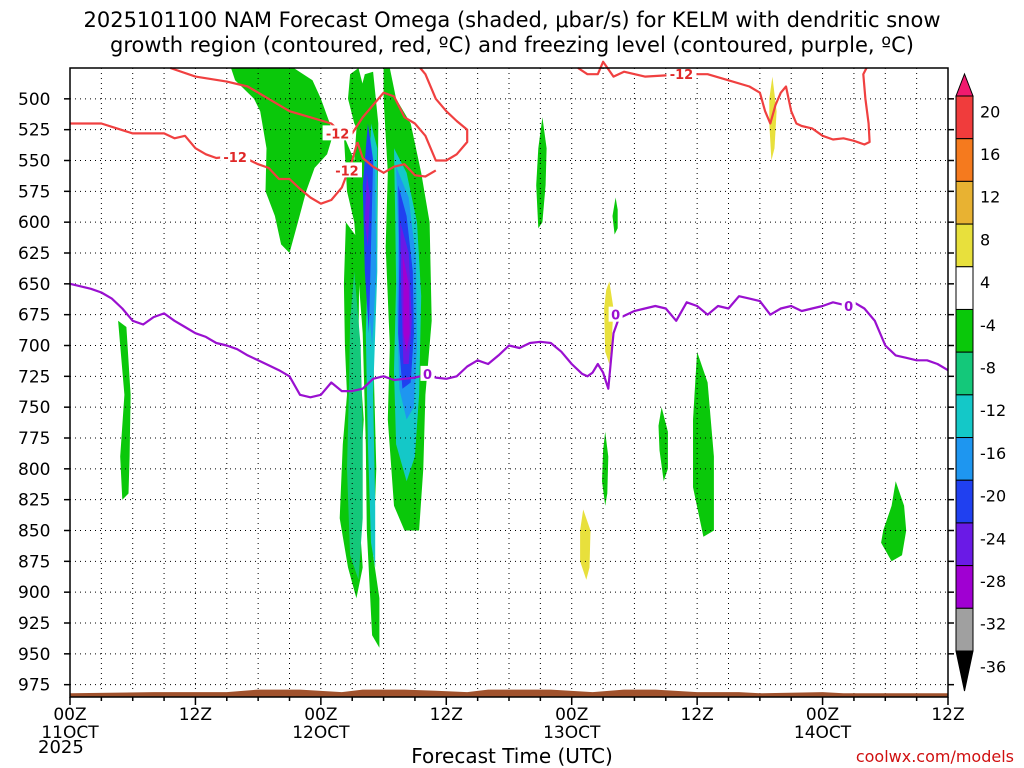 This screenshot has width=1024, height=768. I want to click on y-tick-label-675: 675, so click(34, 316).